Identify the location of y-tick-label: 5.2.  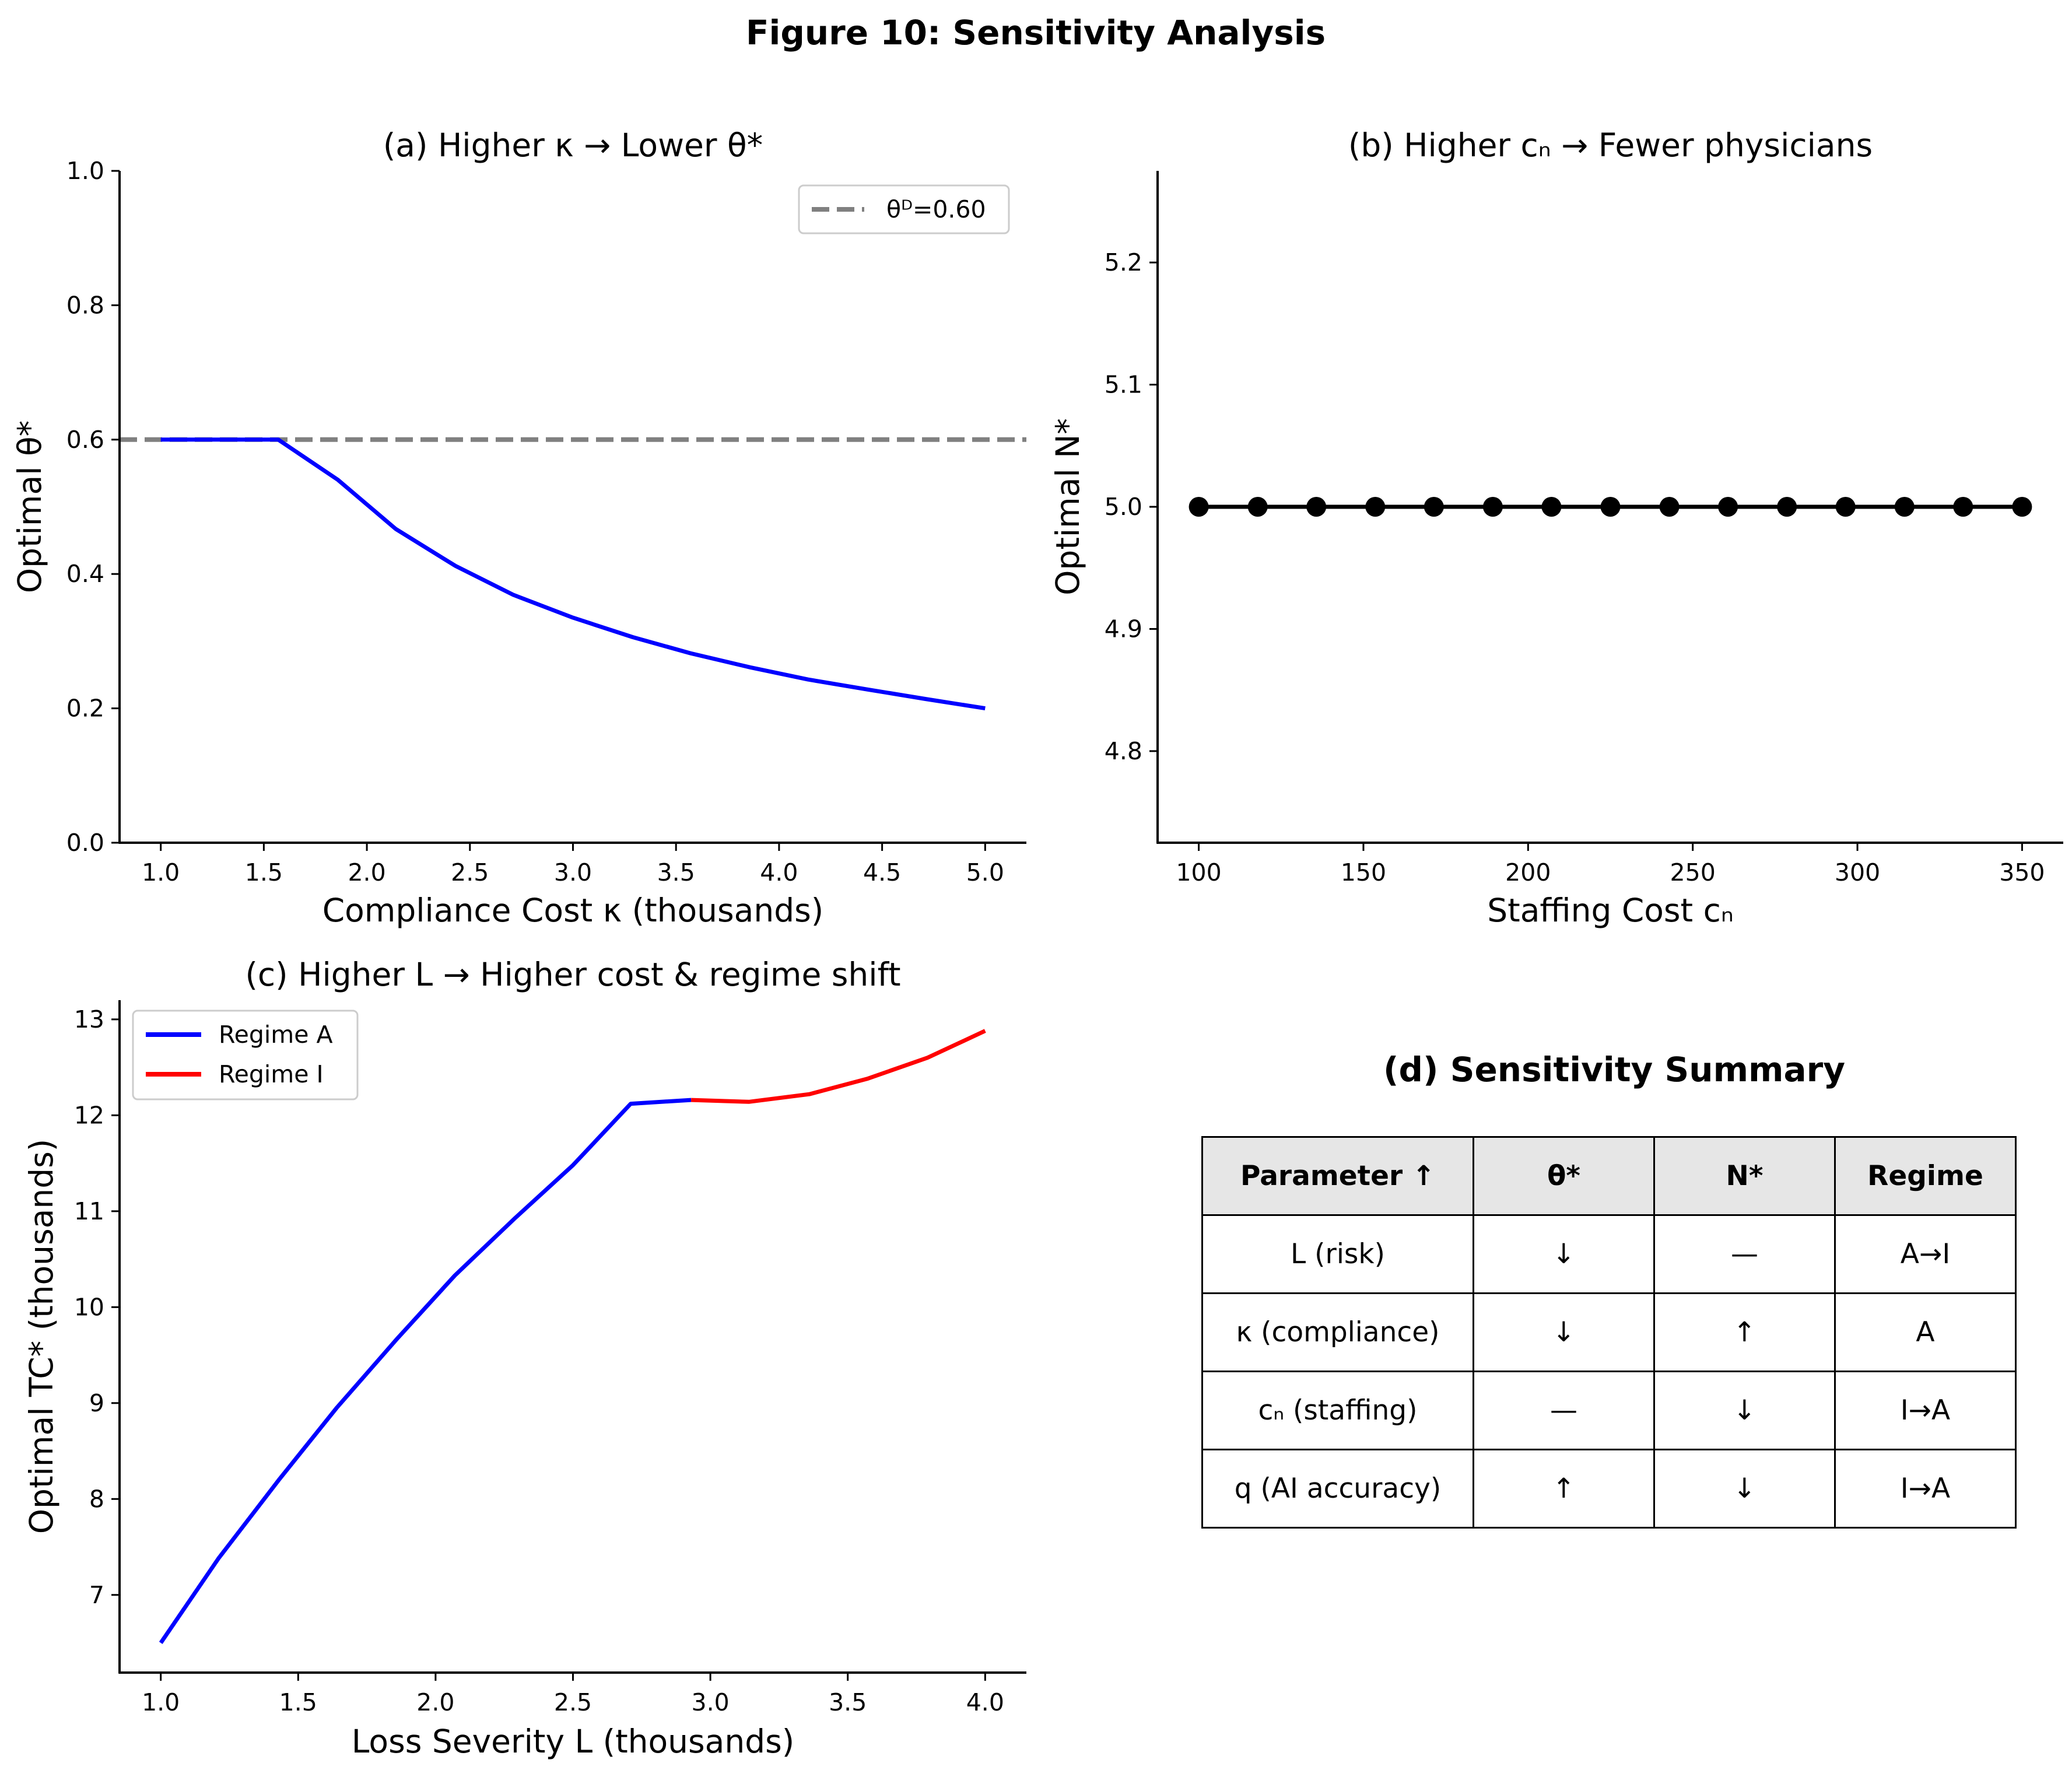
(1124, 262).